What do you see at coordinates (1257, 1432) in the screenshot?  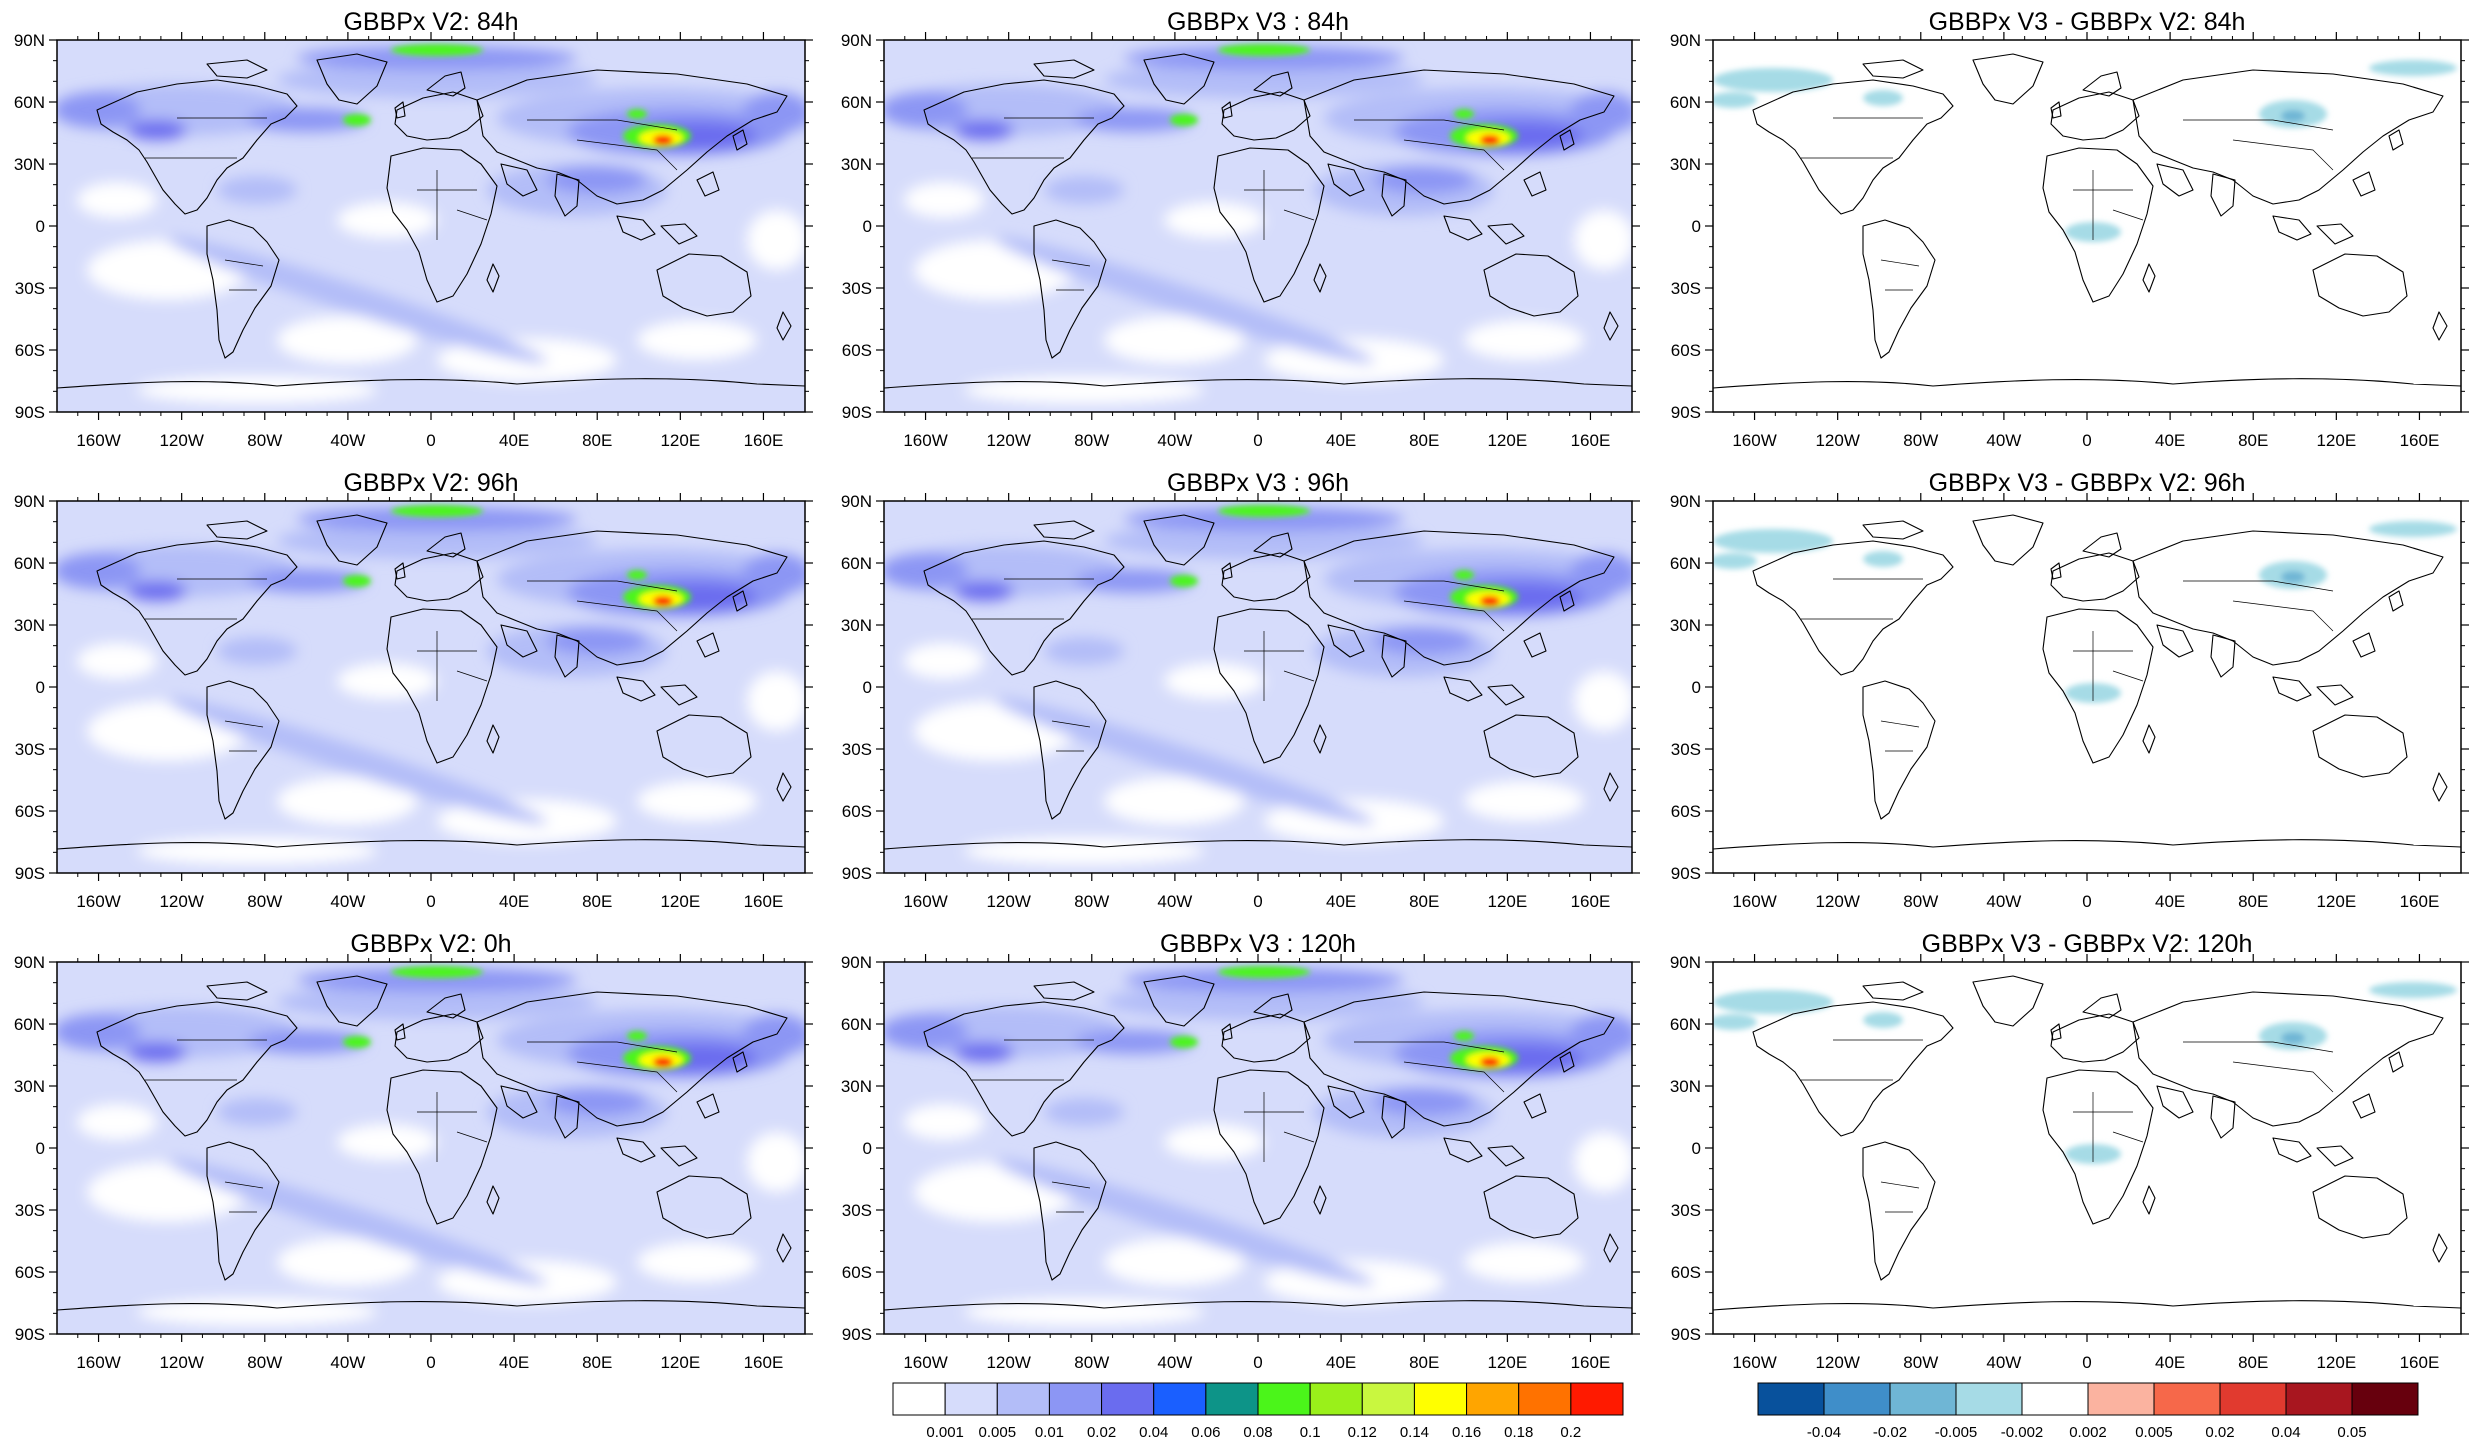 I see `colorbar-label: 0.08` at bounding box center [1257, 1432].